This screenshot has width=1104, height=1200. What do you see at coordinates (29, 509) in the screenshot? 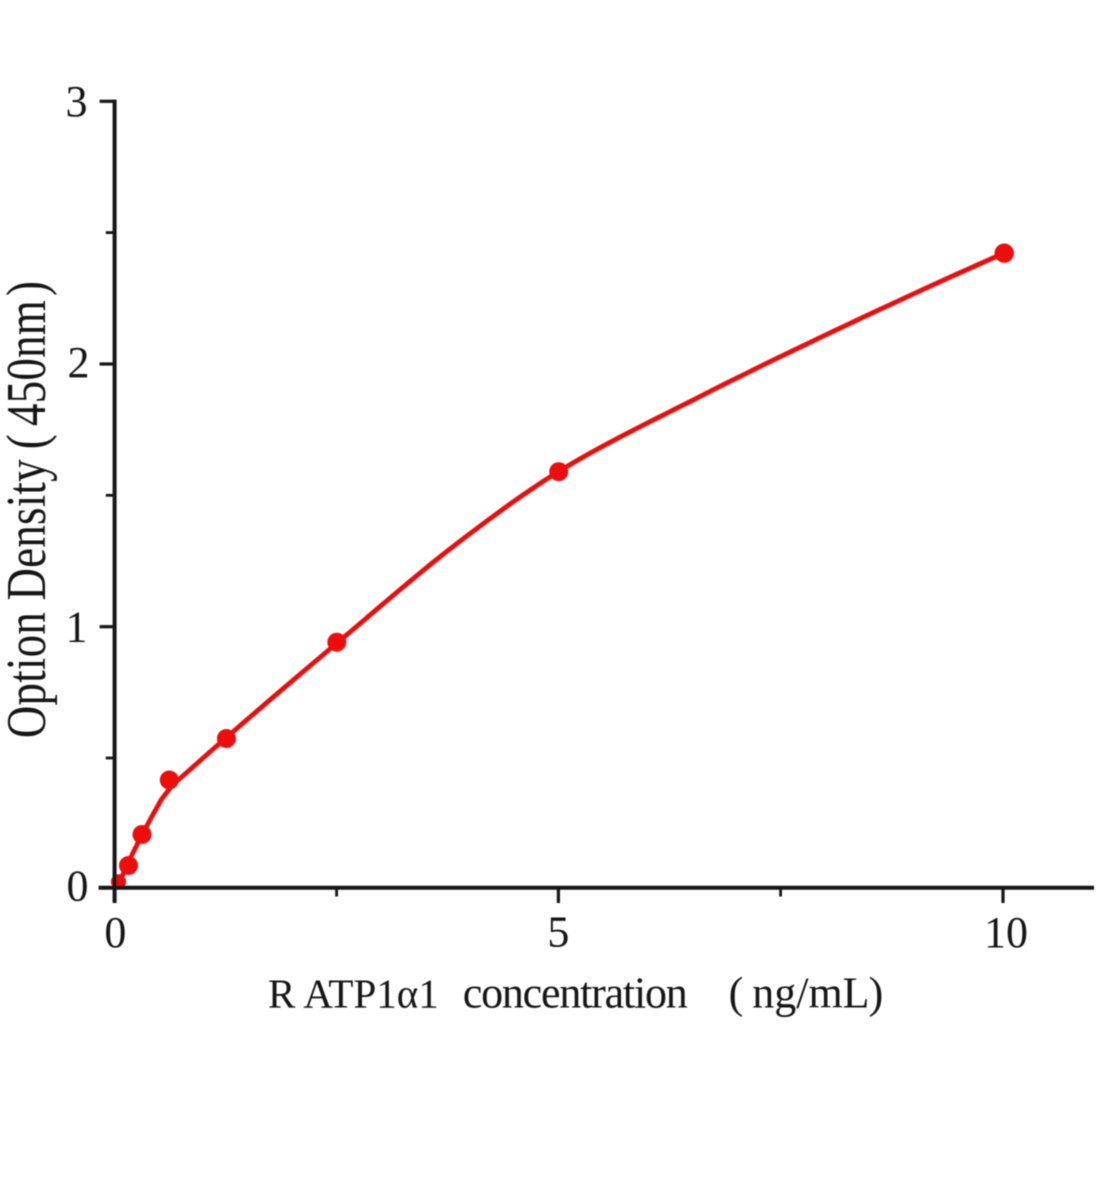
I see `svg-text: Option Density(450nm)` at bounding box center [29, 509].